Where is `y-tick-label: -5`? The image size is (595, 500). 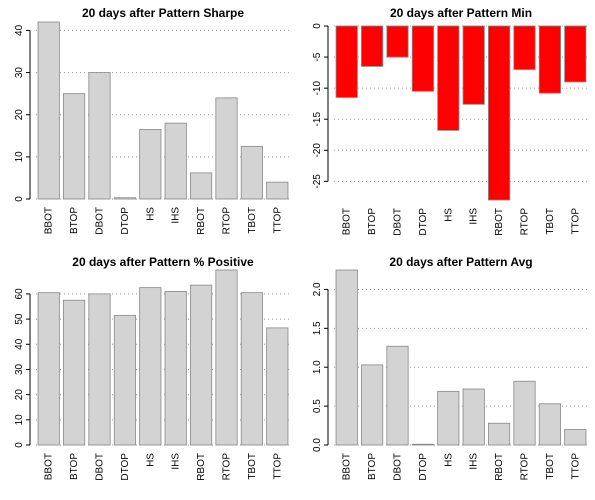
y-tick-label: -5 is located at coordinates (317, 56).